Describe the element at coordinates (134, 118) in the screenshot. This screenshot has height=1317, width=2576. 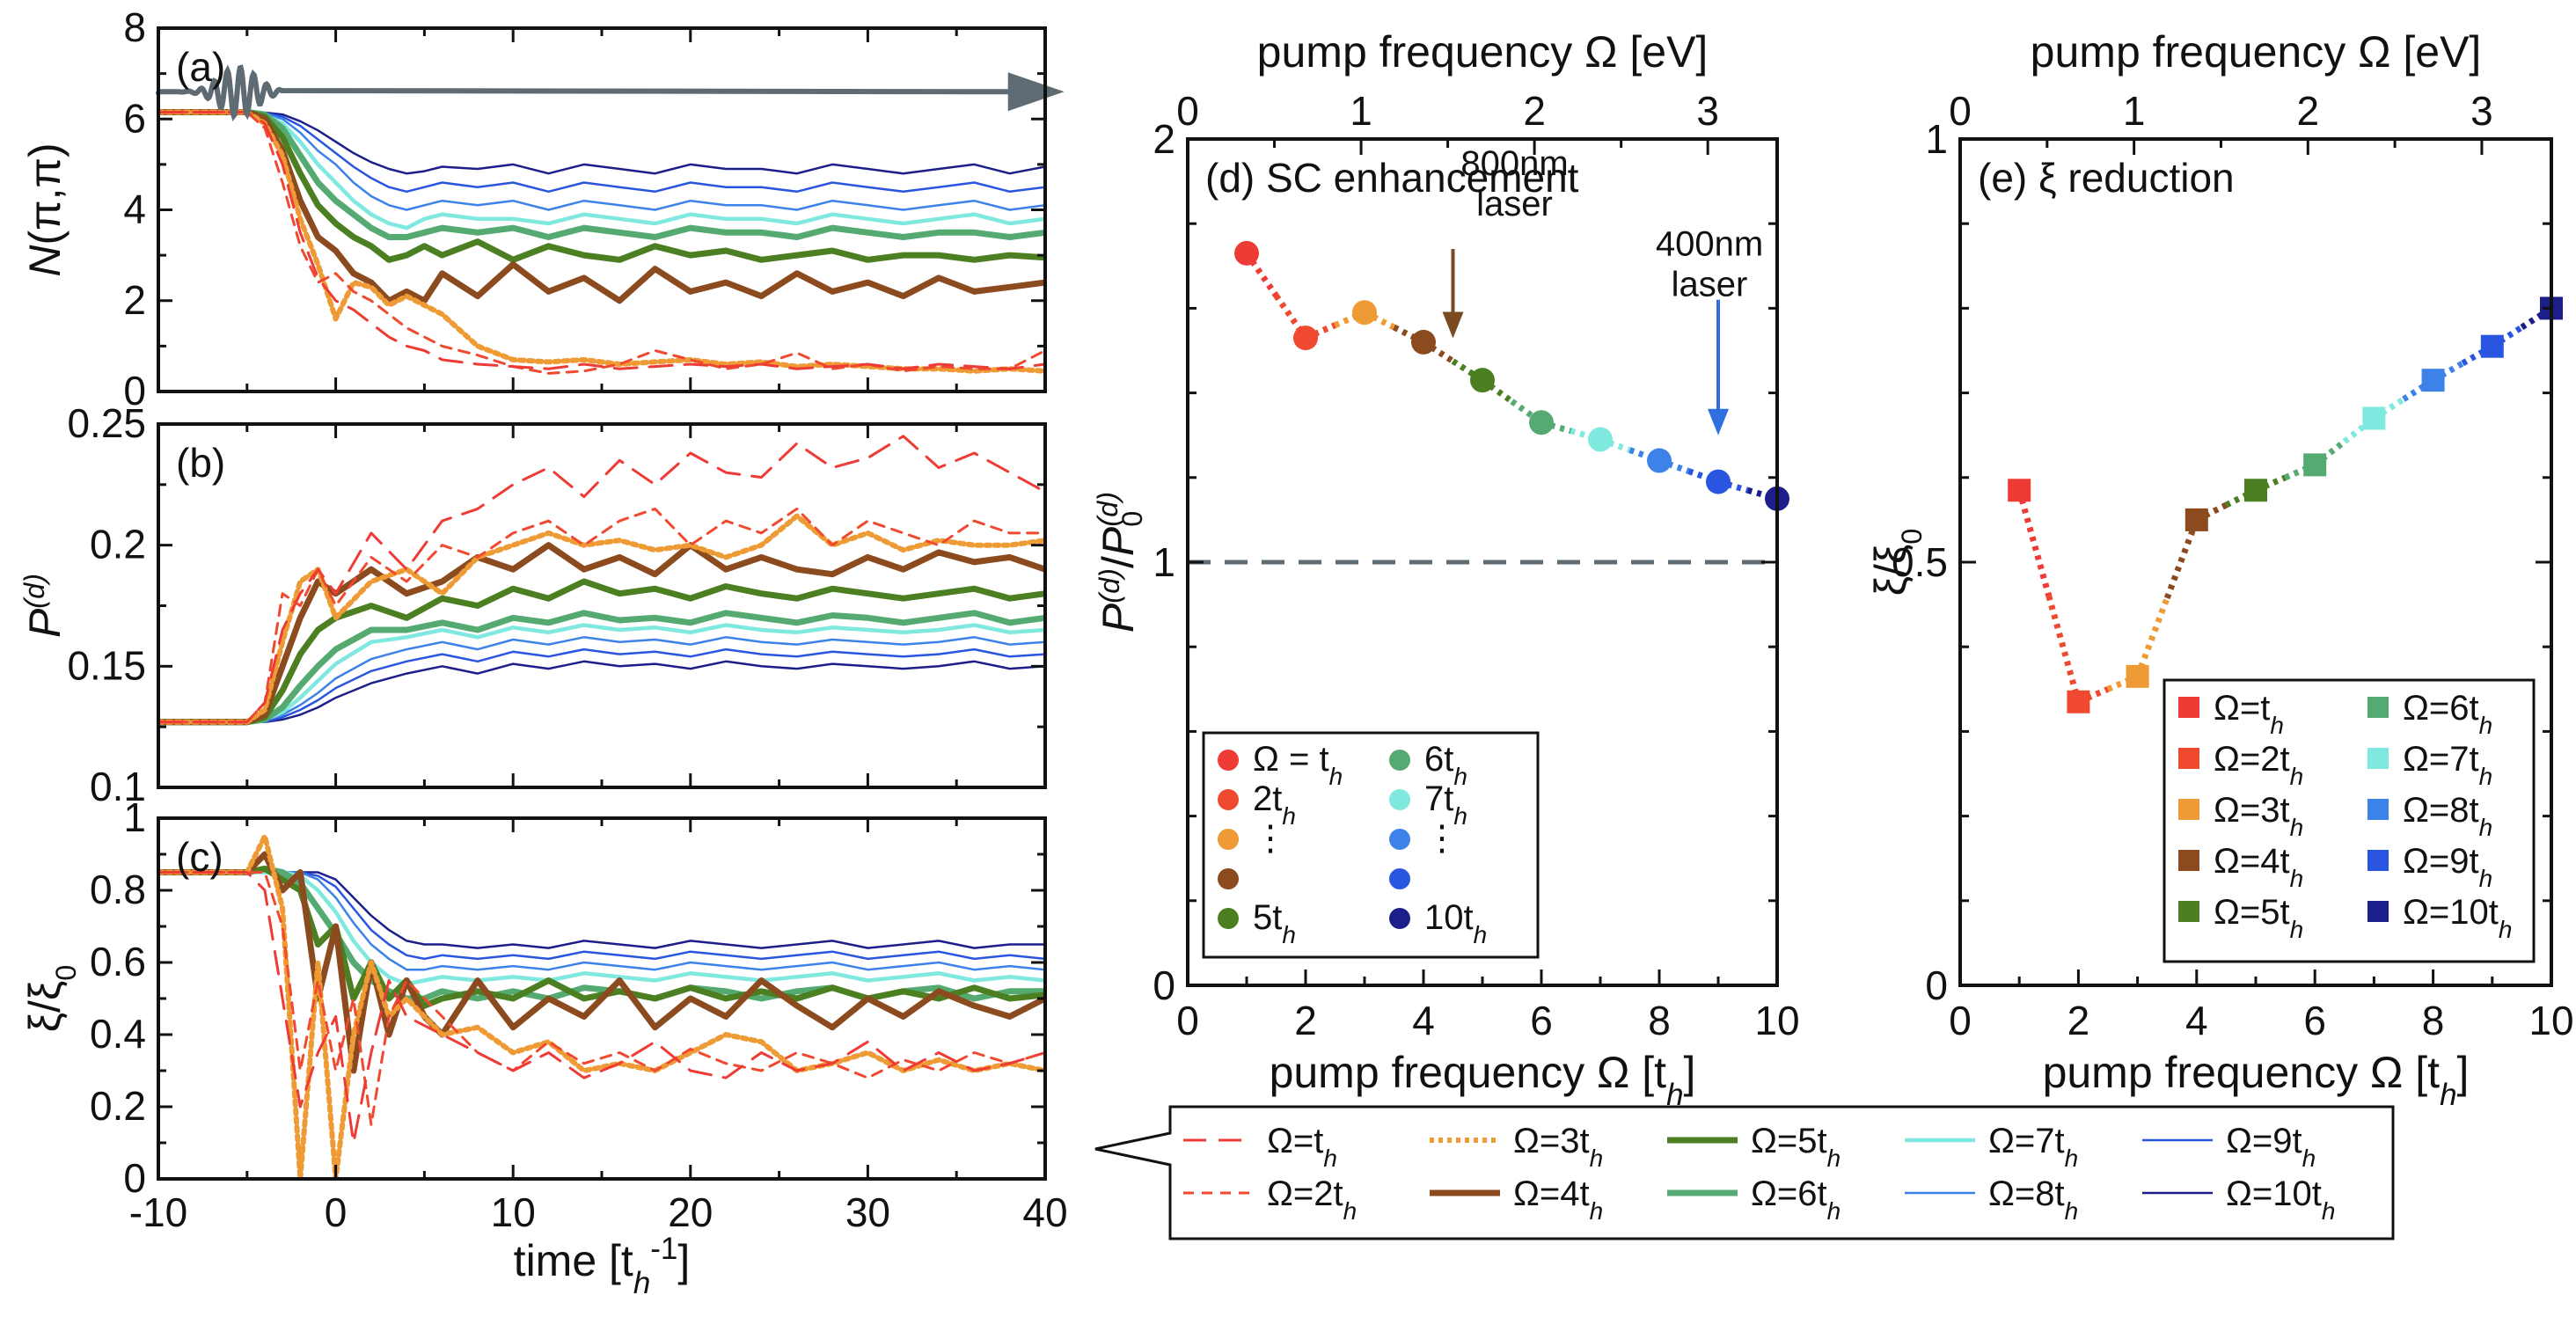
I see `y-tick-label: 6` at that location.